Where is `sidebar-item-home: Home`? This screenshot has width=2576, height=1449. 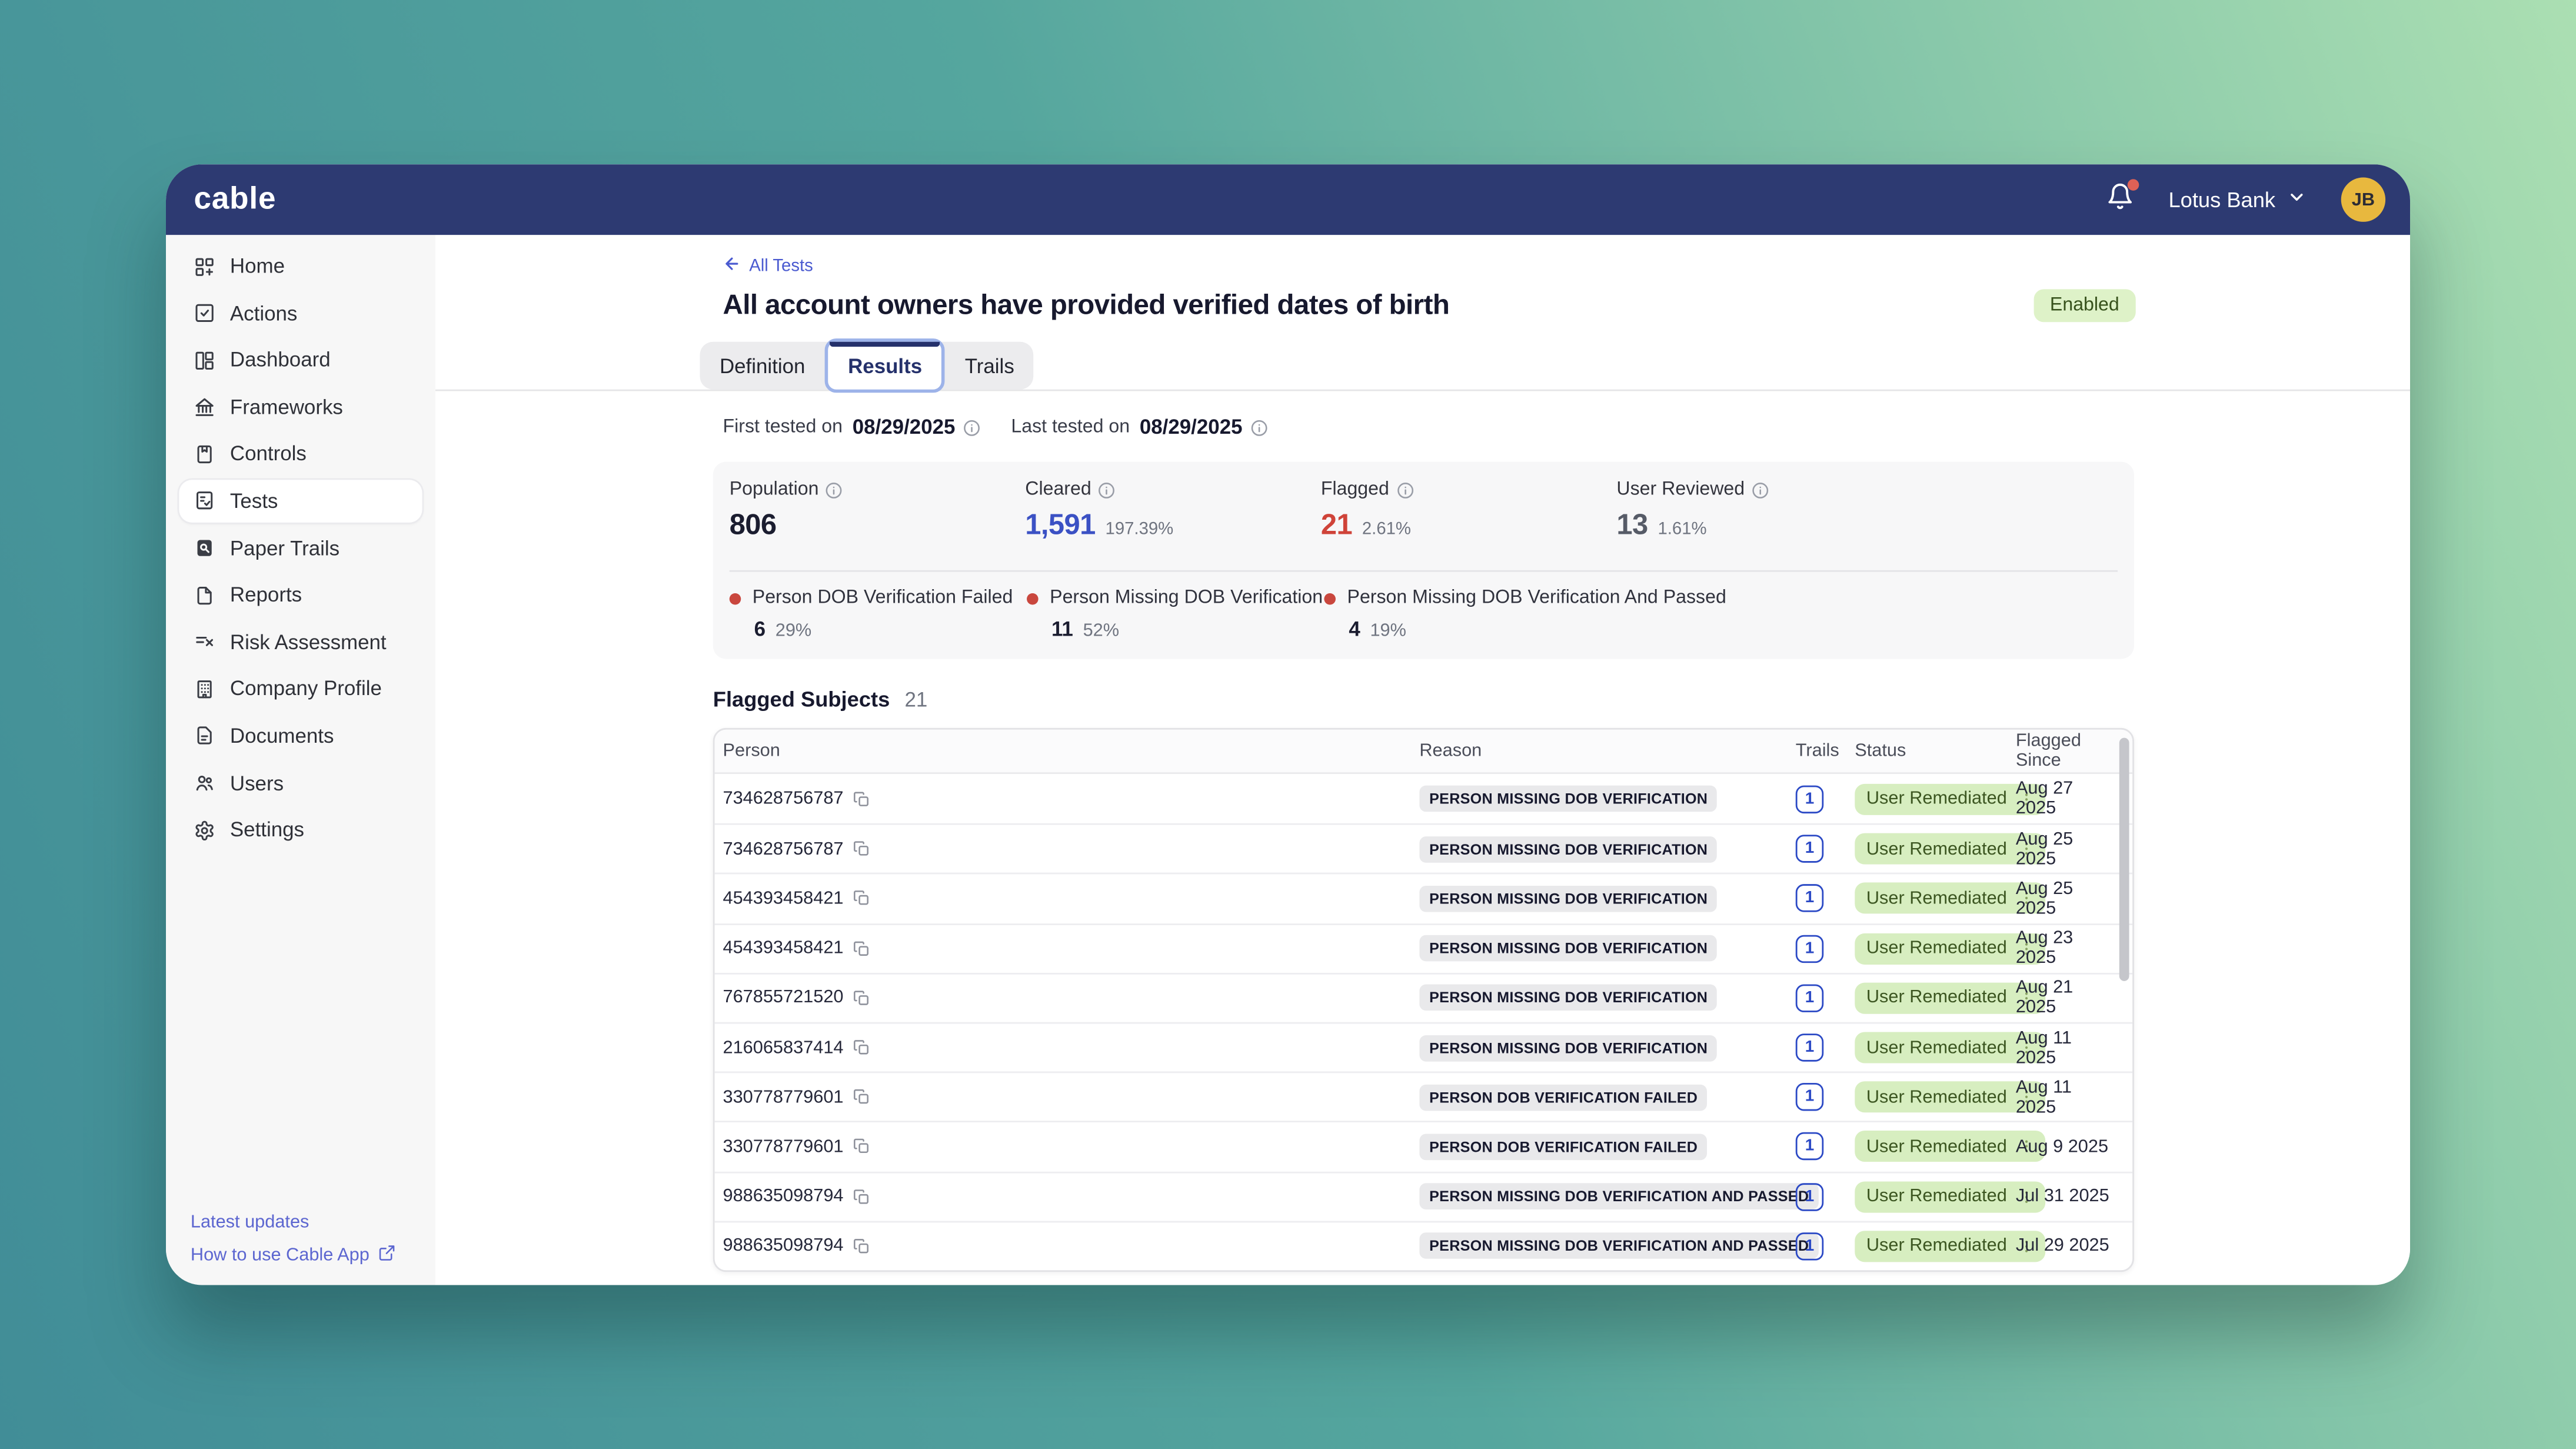
sidebar-item-home: Home is located at coordinates (300, 266).